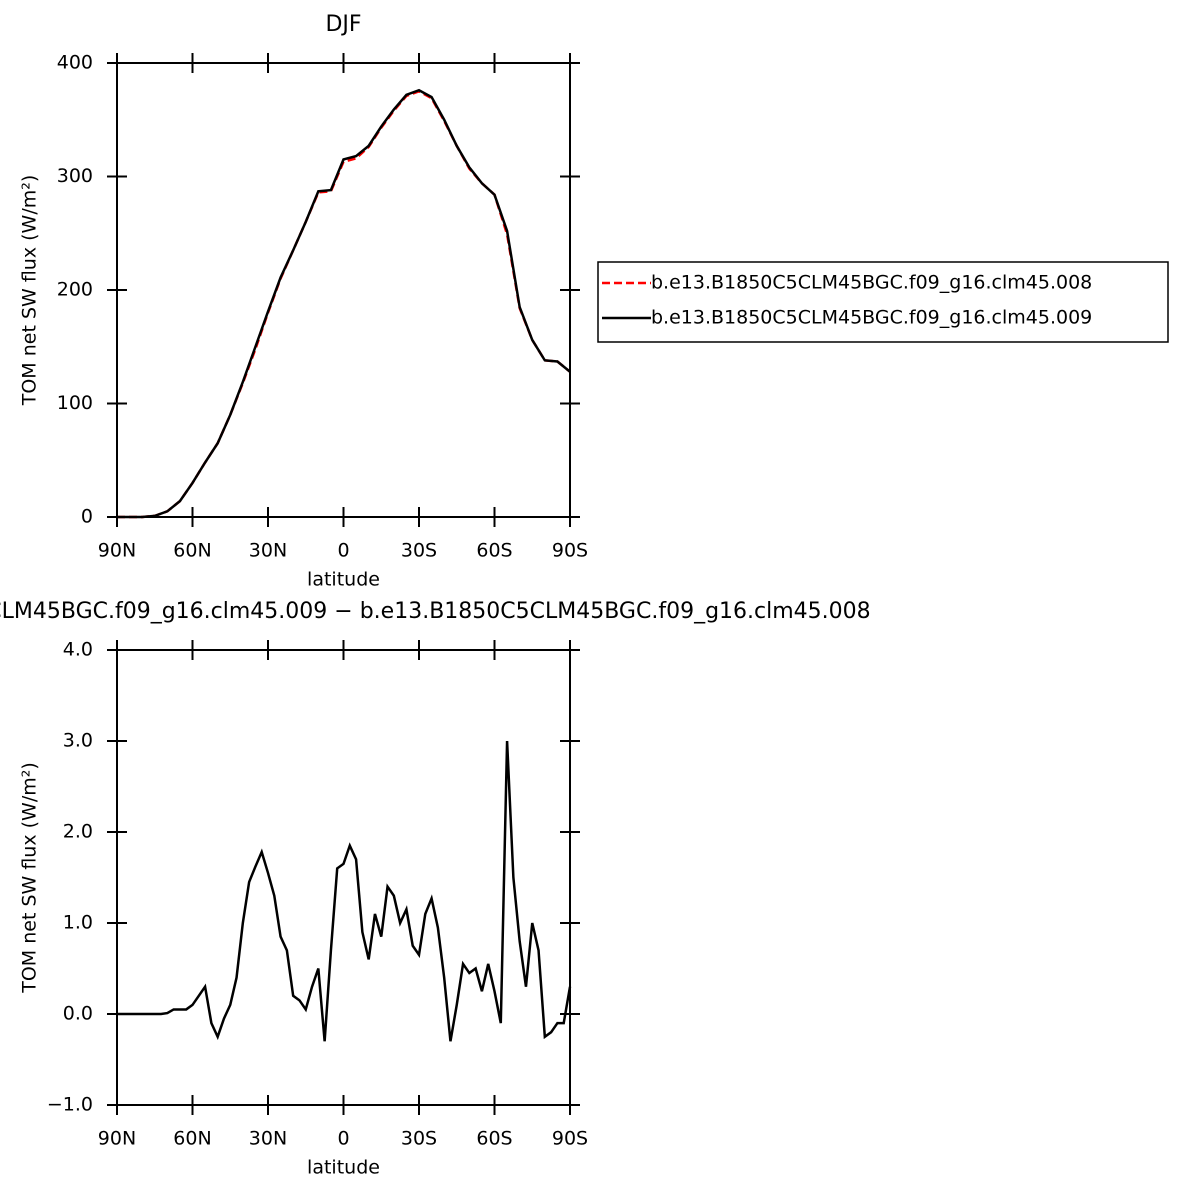 This screenshot has width=1188, height=1191. What do you see at coordinates (75, 176) in the screenshot?
I see `y-tick-label: 300` at bounding box center [75, 176].